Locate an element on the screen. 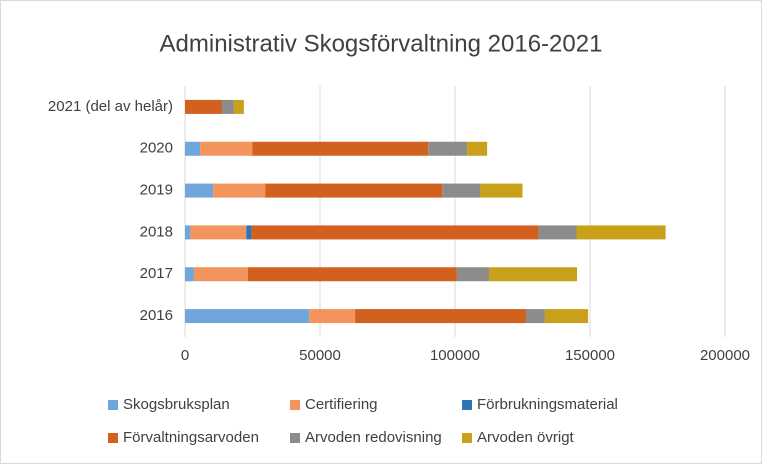 This screenshot has height=464, width=762. x-tick-label: 150000 is located at coordinates (590, 355).